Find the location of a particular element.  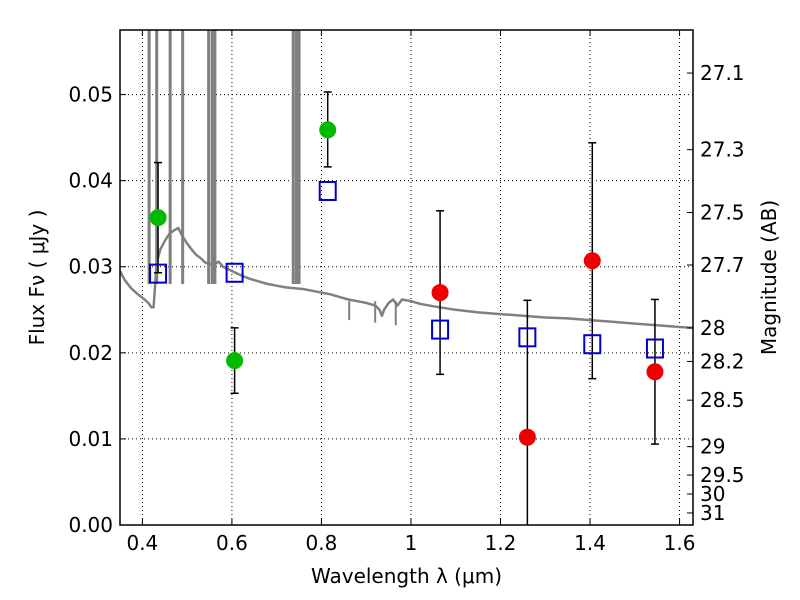

right-tick-label: 30 is located at coordinates (712, 494).